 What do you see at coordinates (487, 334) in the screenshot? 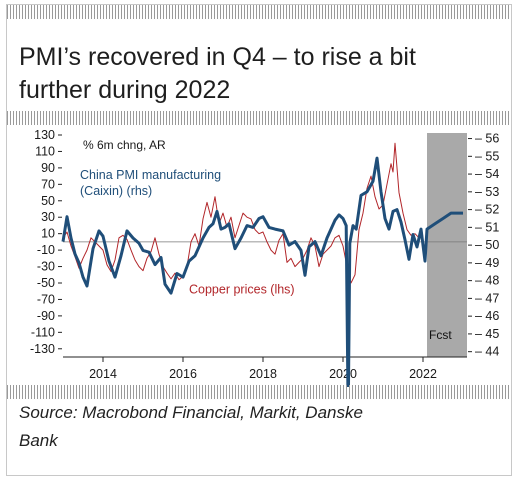
I see `right-tick-label: – 45` at bounding box center [487, 334].